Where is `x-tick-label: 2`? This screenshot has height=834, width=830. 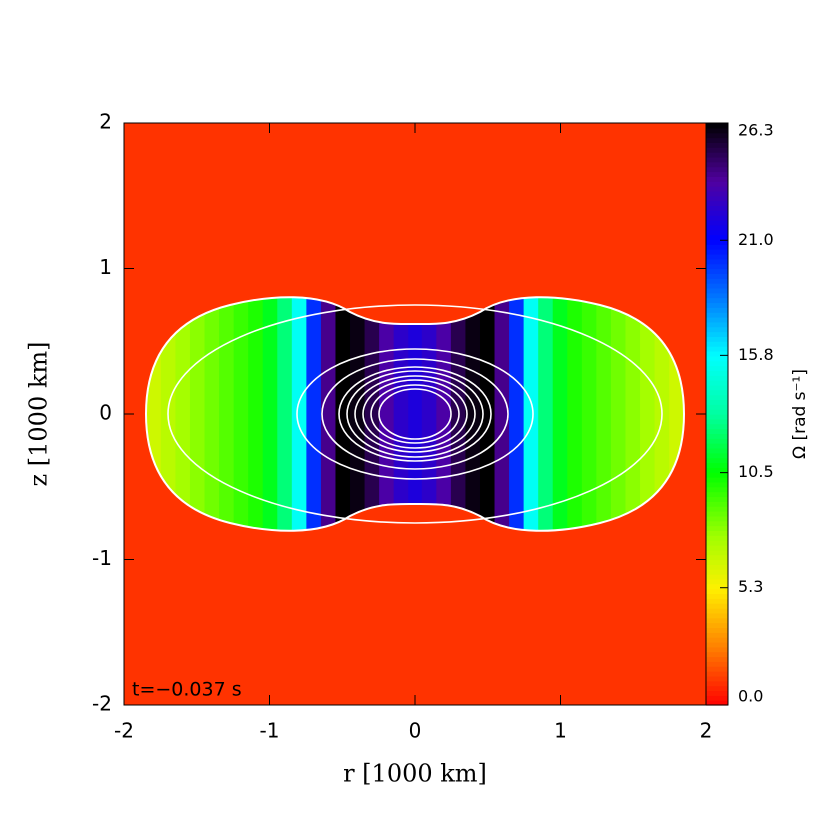 x-tick-label: 2 is located at coordinates (706, 731).